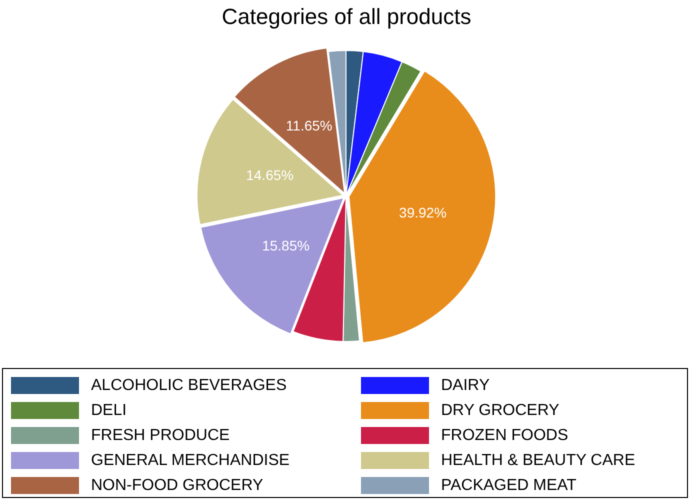  I want to click on data-label: 15.85%, so click(286, 246).